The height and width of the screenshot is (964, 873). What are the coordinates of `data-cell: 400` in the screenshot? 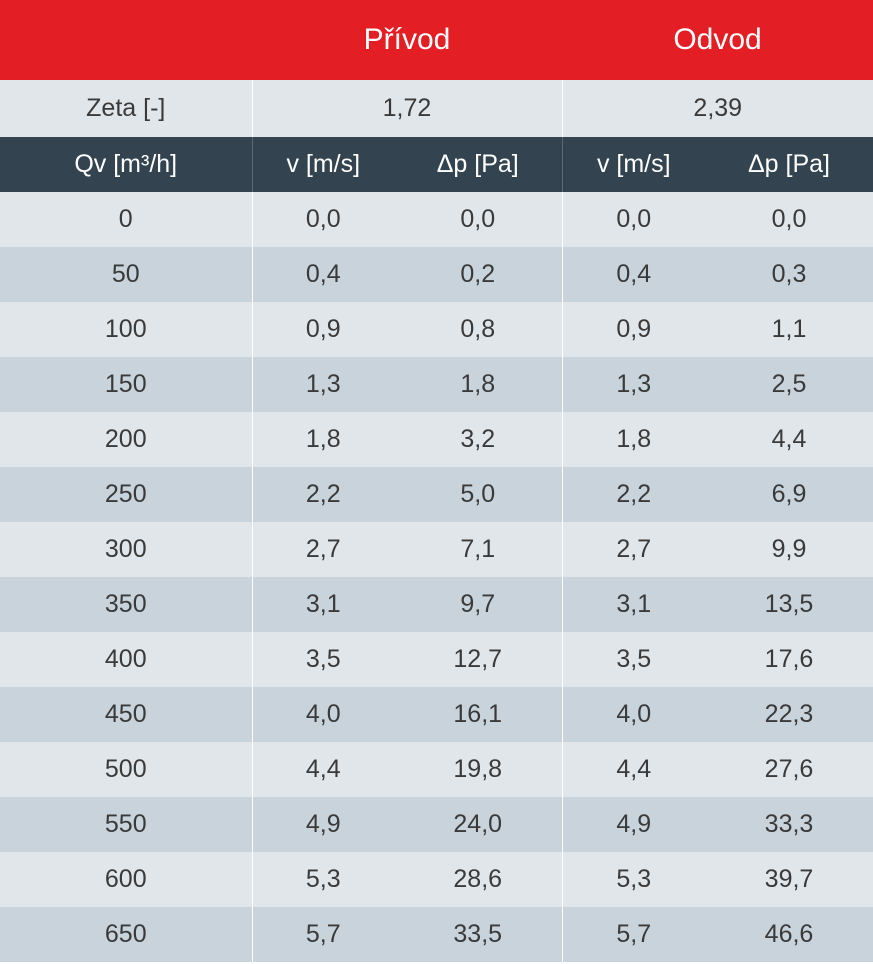 It's located at (126, 659).